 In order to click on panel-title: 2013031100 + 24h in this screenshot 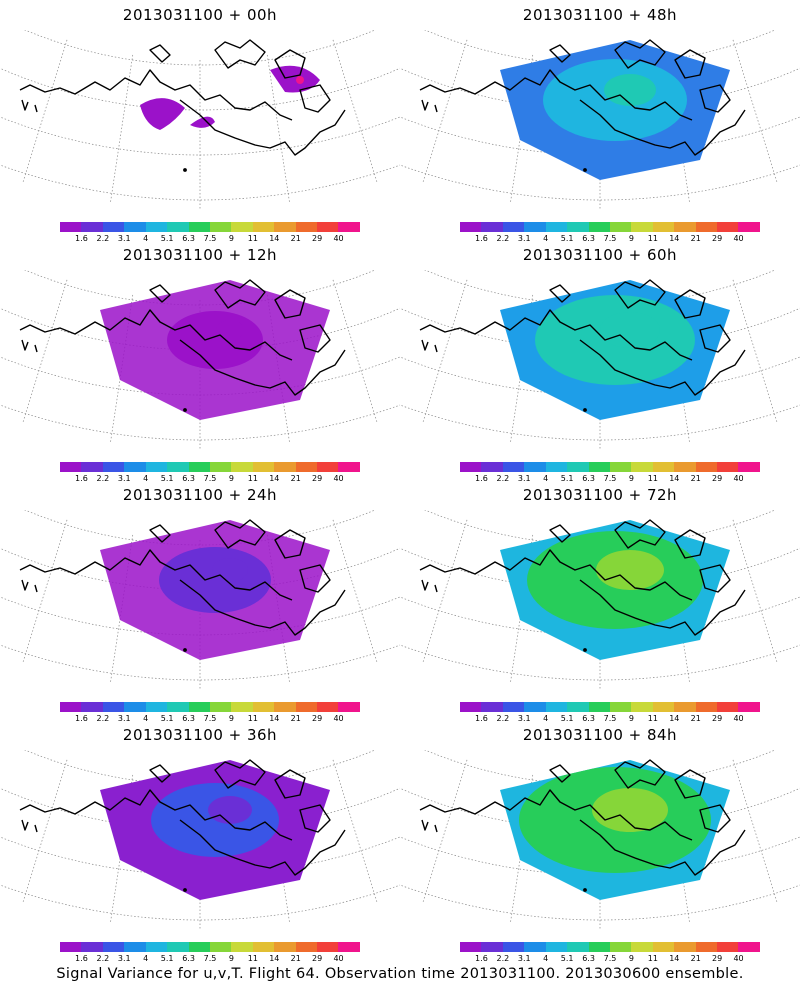, I will do `click(200, 495)`.